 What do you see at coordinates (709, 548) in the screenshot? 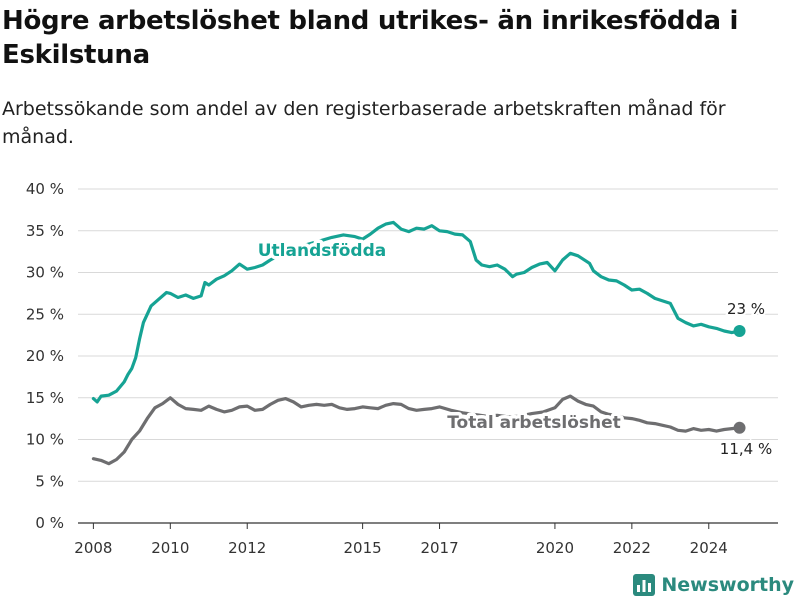
I see `x-tick-label-2024: 2024` at bounding box center [709, 548].